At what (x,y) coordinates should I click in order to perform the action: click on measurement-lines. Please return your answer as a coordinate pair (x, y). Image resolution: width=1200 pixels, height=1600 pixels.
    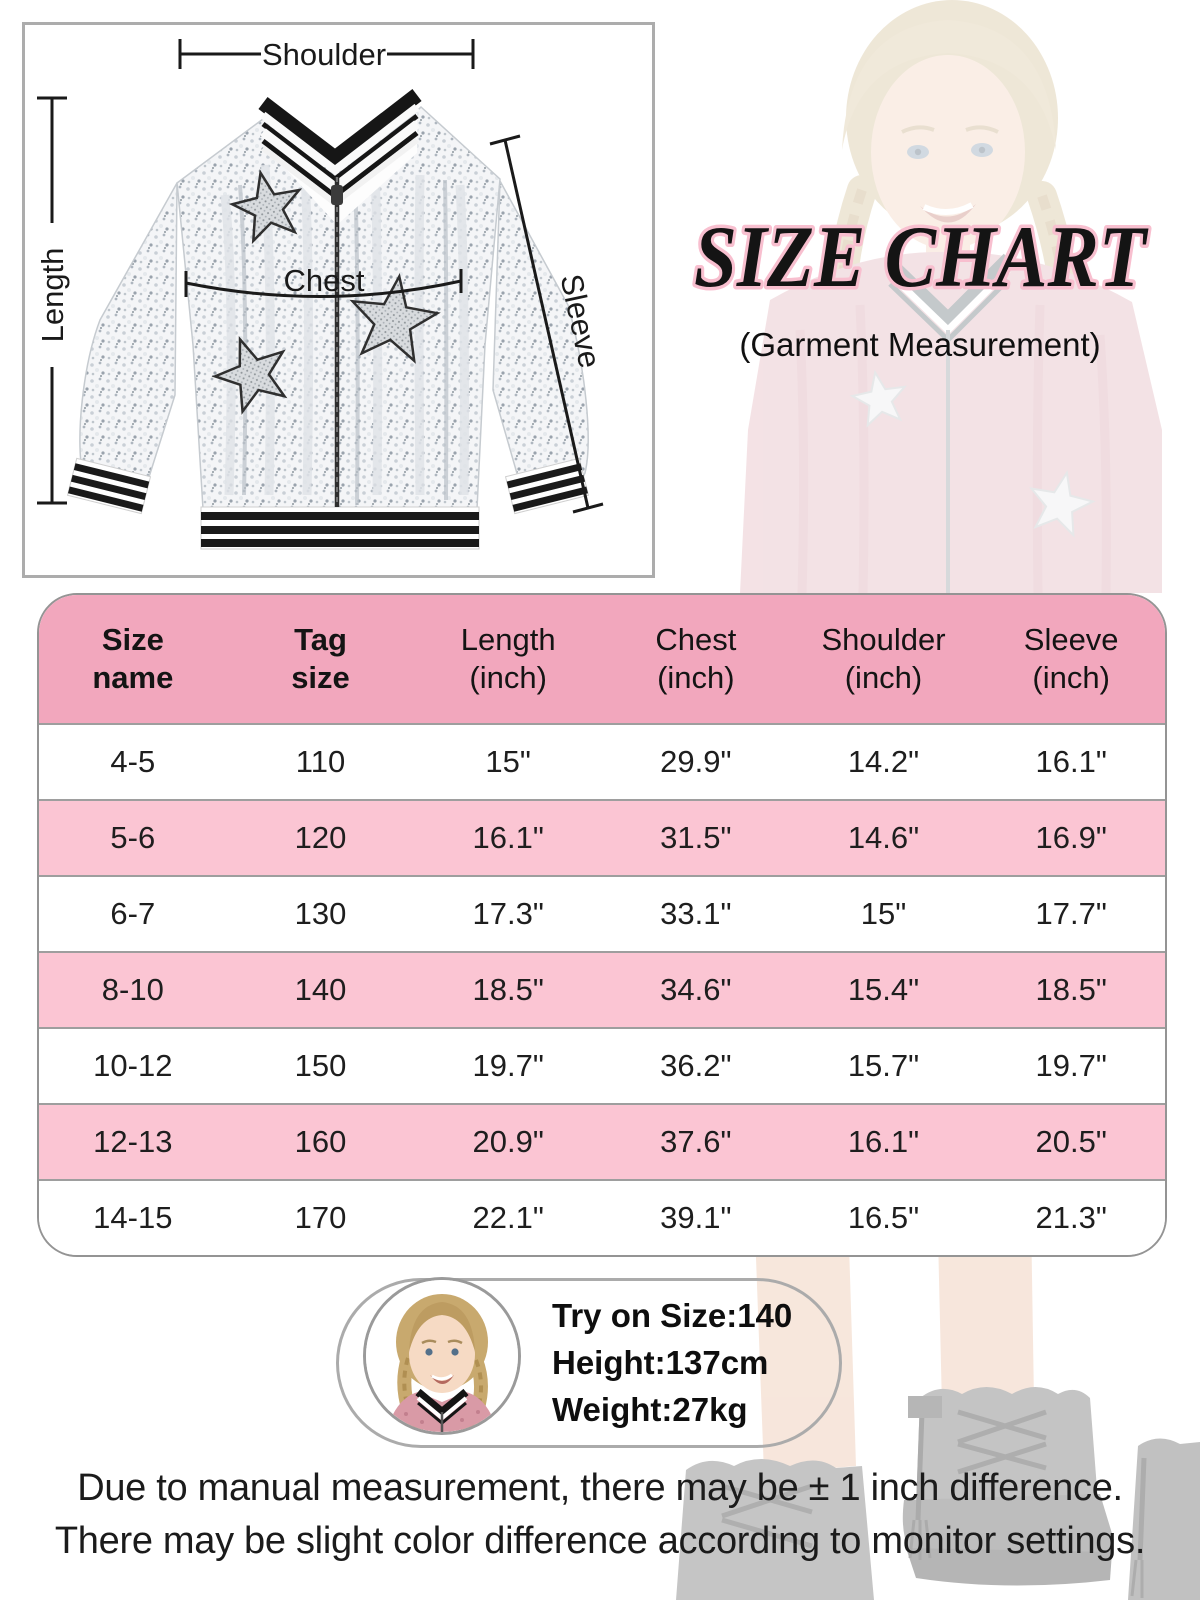
    Looking at the image, I should click on (320, 276).